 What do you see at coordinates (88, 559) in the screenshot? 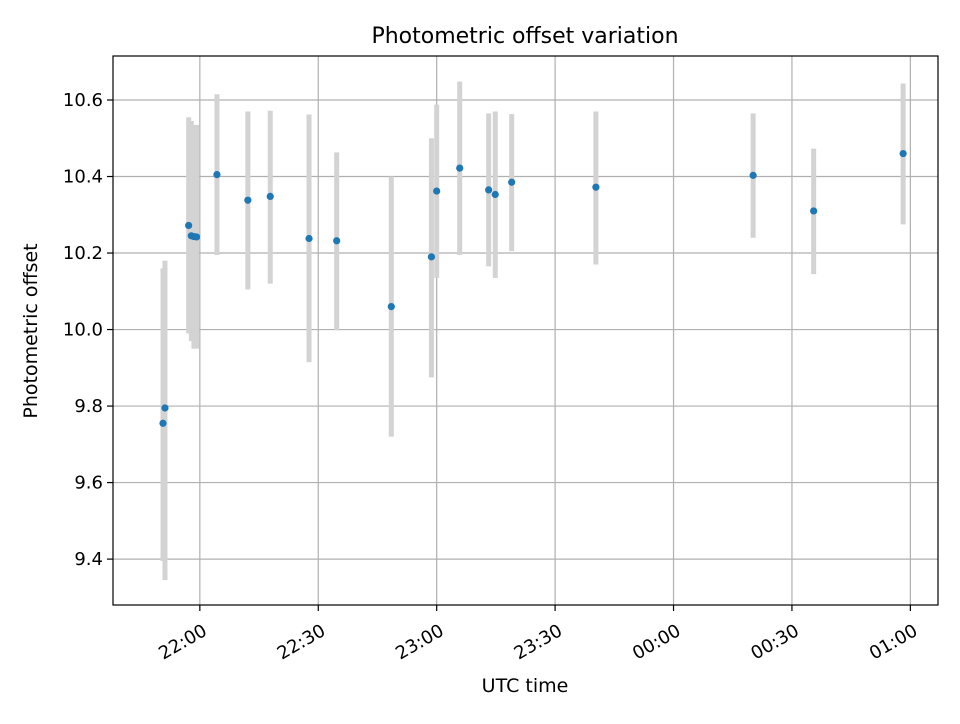
I see `y-tick-label: 9.4` at bounding box center [88, 559].